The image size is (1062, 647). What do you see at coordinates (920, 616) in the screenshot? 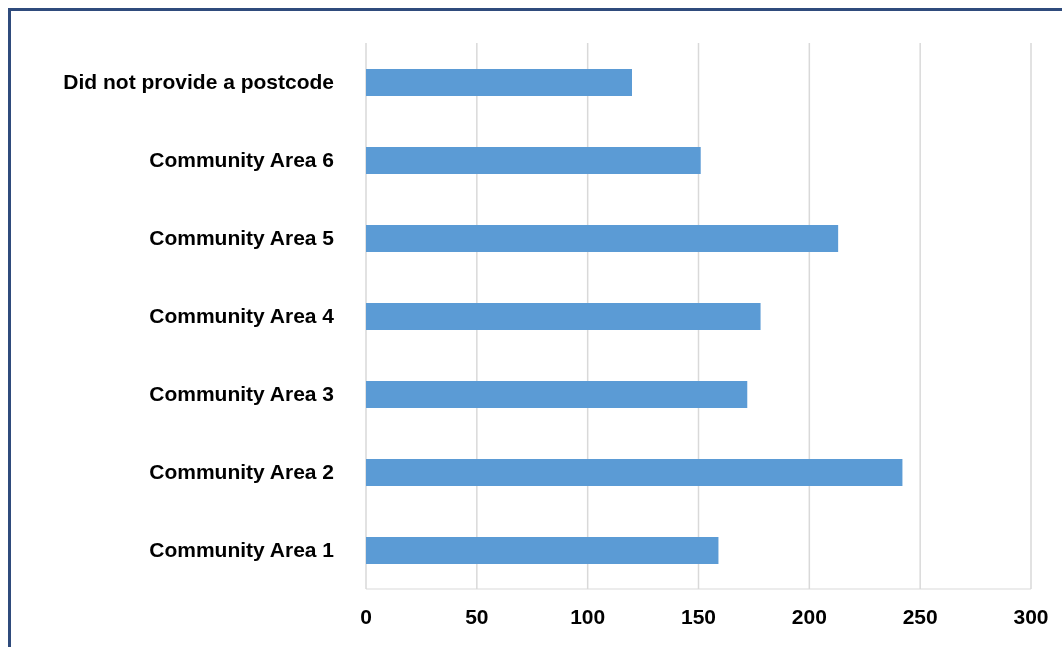
I see `x-tick-label: 250` at bounding box center [920, 616].